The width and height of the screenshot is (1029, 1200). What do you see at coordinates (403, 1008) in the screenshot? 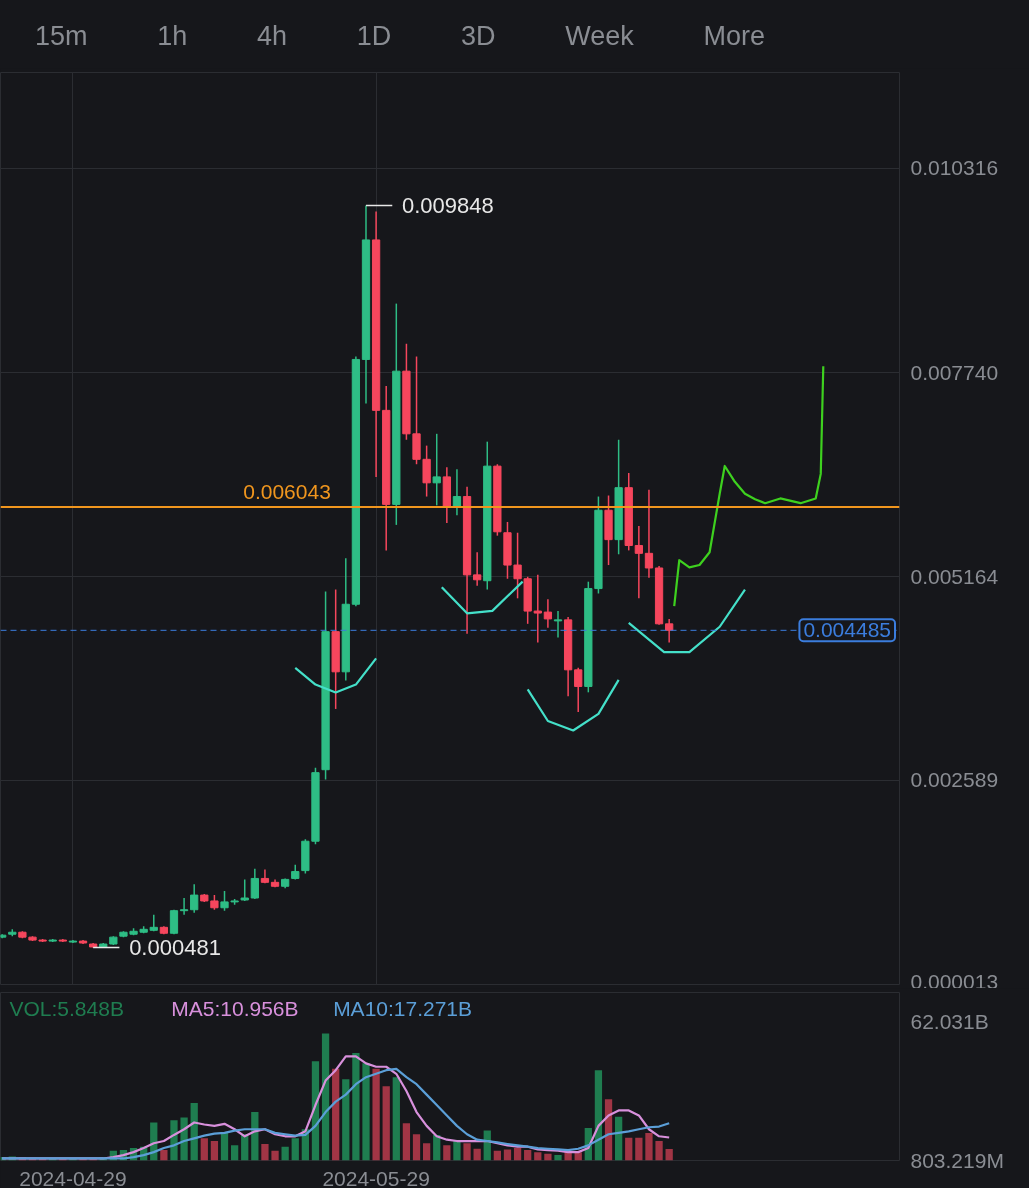
I see `text: MA10:17.271B` at bounding box center [403, 1008].